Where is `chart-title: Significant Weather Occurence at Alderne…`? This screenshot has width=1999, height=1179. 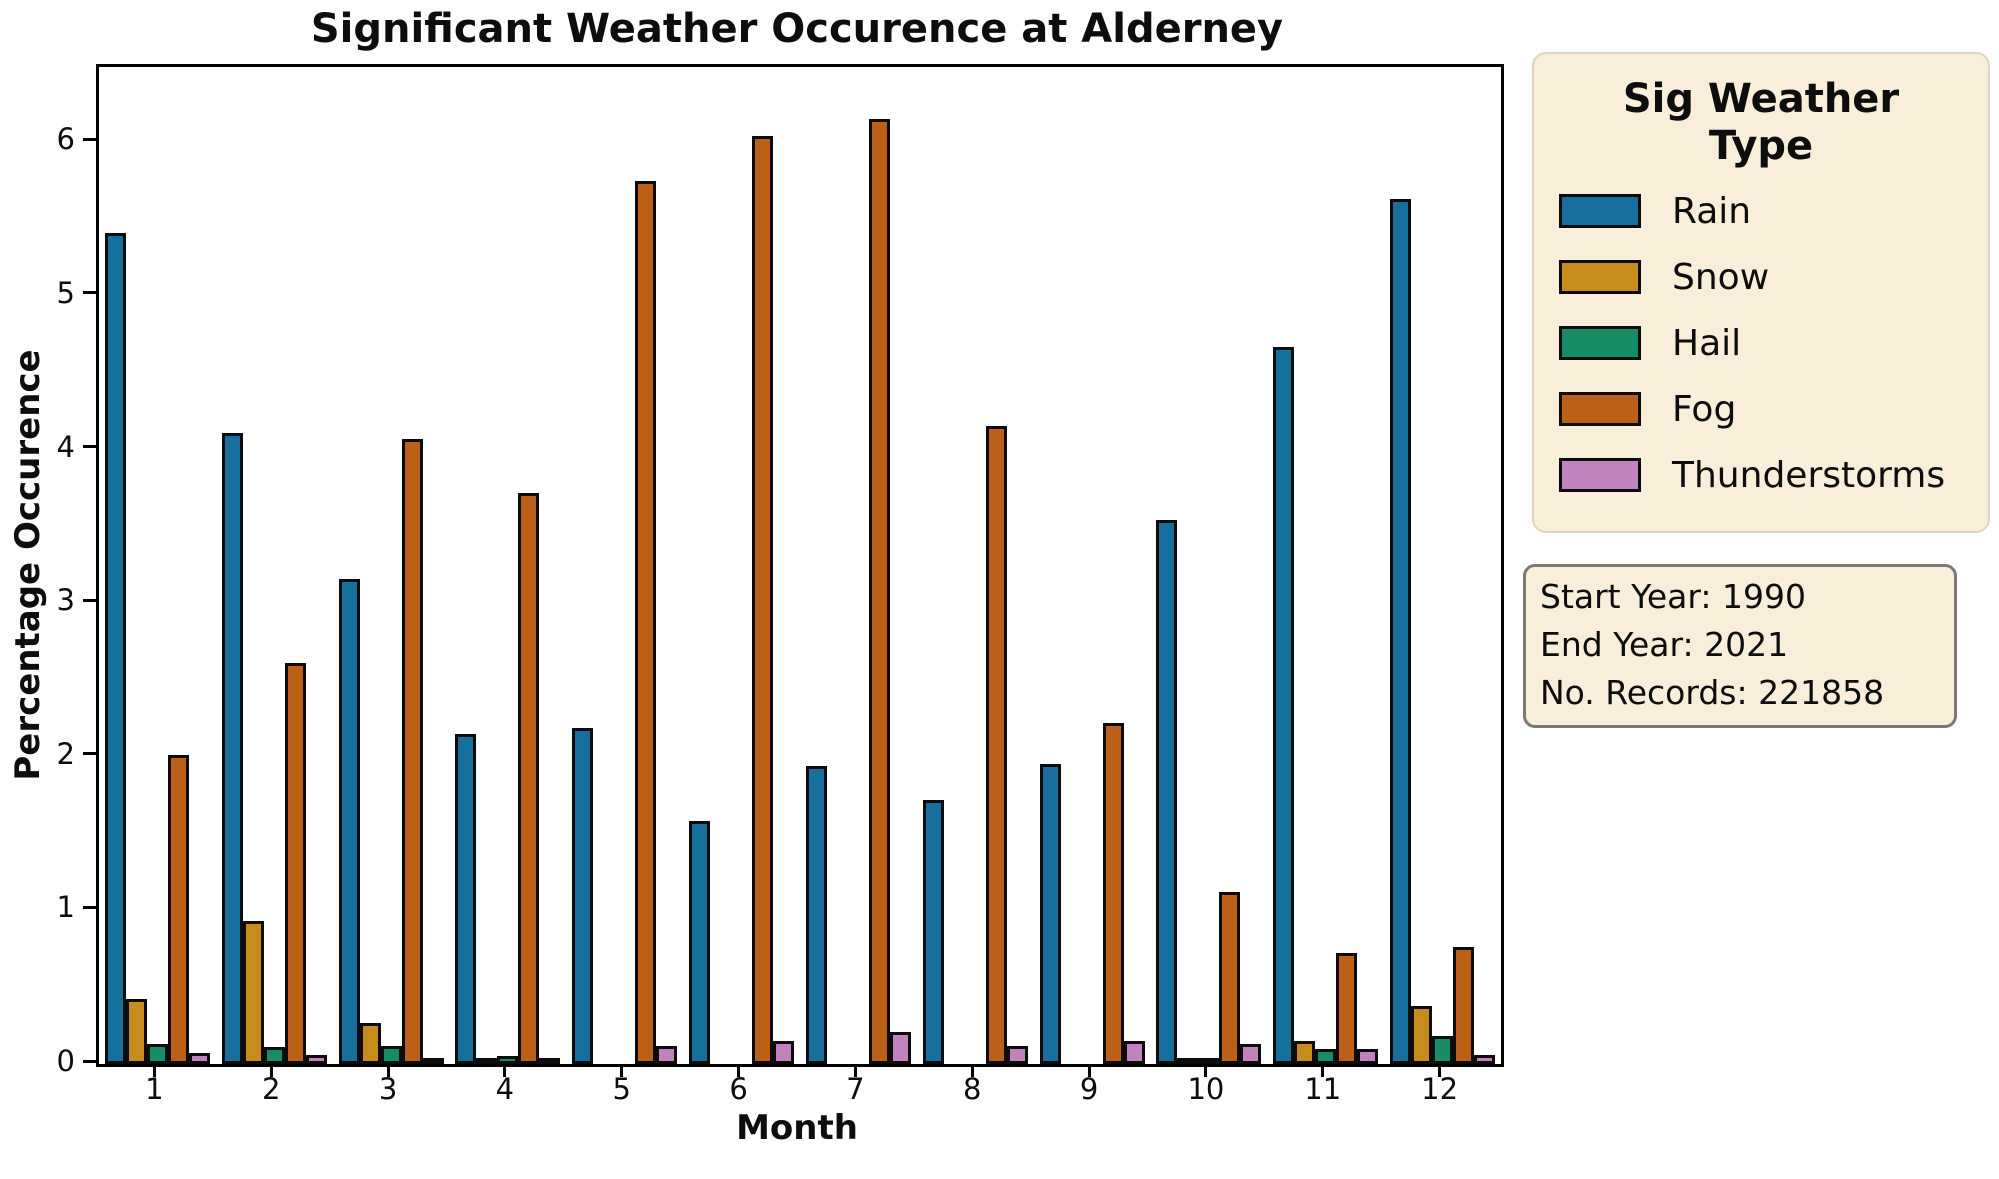
chart-title: Significant Weather Occurence at Alderne… is located at coordinates (797, 29).